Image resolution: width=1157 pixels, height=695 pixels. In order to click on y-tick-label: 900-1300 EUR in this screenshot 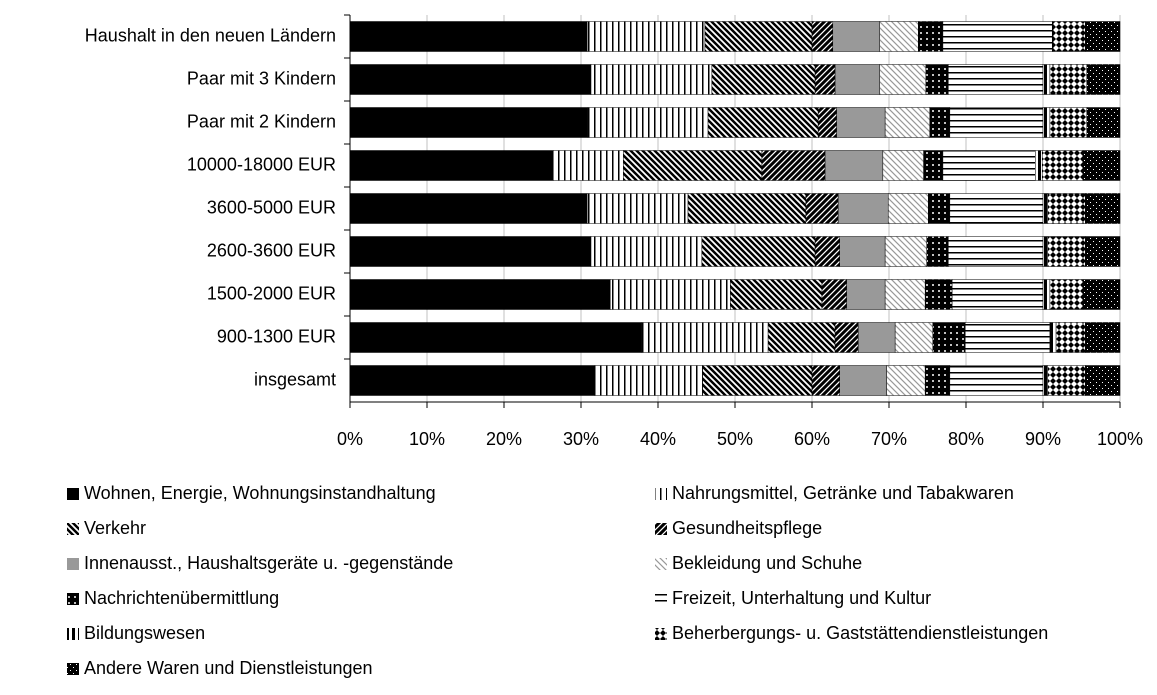, I will do `click(276, 336)`.